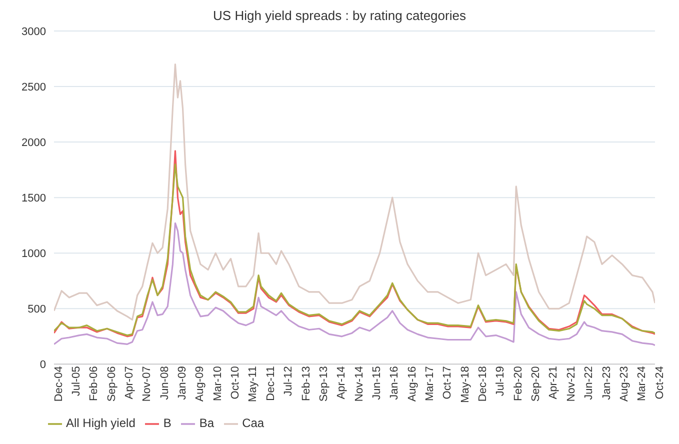  I want to click on x-tick-label: Jun-15, so click(376, 383).